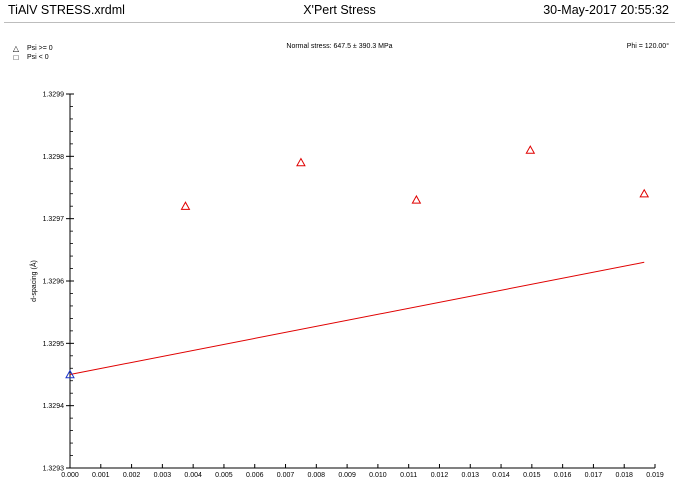 This screenshot has height=491, width=679. What do you see at coordinates (470, 475) in the screenshot?
I see `x-tick-label: 0.013` at bounding box center [470, 475].